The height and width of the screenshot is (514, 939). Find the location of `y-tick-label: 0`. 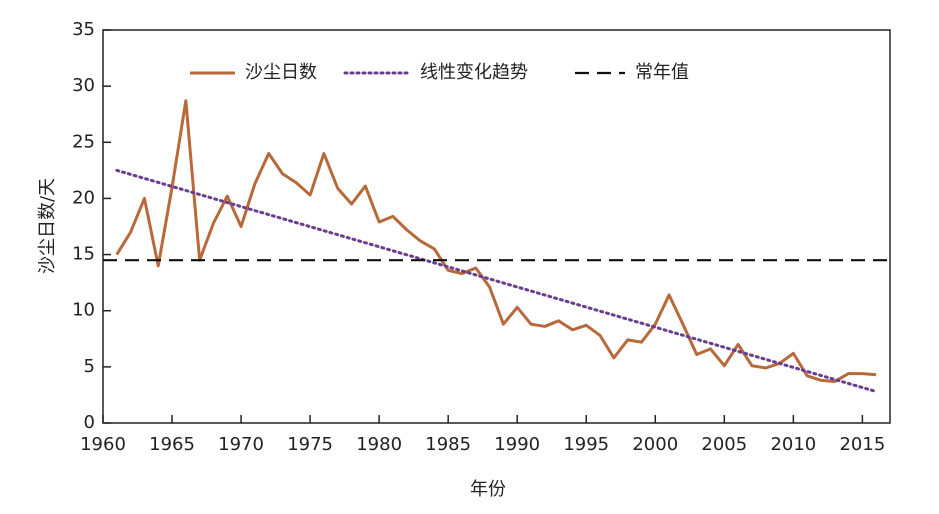

y-tick-label: 0 is located at coordinates (89, 422).